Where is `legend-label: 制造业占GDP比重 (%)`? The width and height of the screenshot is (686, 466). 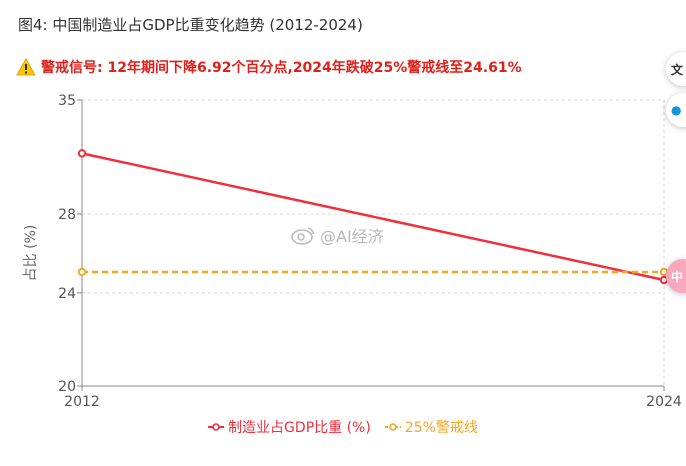
legend-label: 制造业占GDP比重 (%) is located at coordinates (299, 428).